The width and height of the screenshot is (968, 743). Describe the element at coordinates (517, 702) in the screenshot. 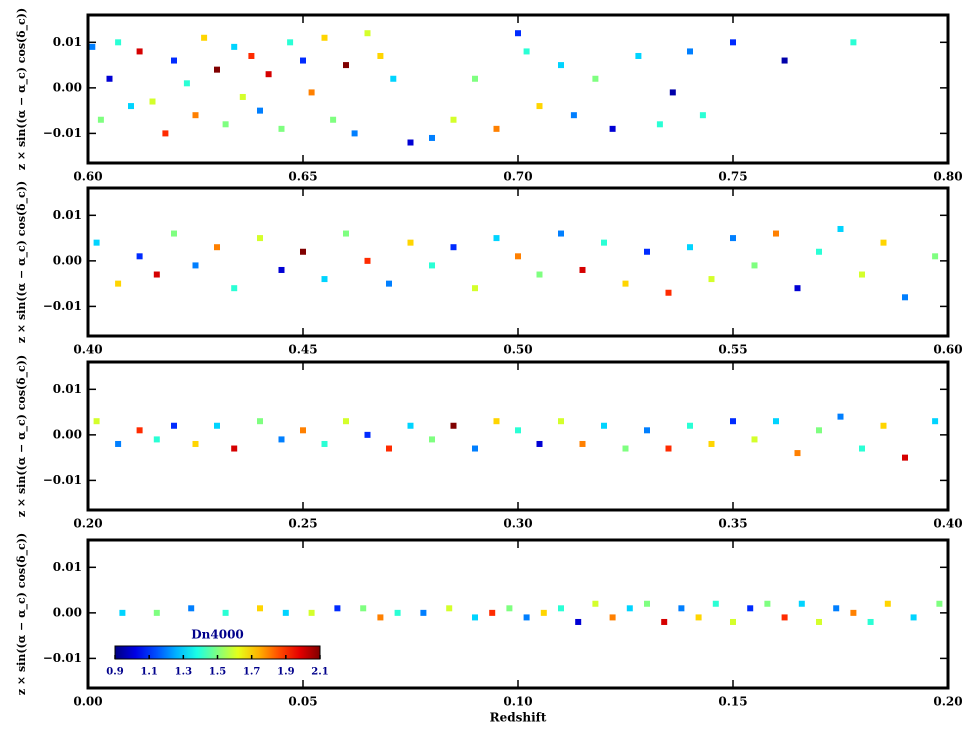

I see `x-tick-label: 0.10` at that location.